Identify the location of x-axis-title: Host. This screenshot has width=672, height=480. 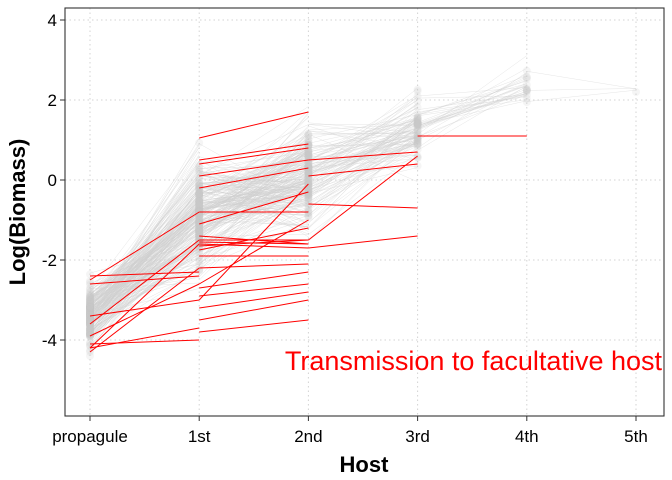
(365, 464).